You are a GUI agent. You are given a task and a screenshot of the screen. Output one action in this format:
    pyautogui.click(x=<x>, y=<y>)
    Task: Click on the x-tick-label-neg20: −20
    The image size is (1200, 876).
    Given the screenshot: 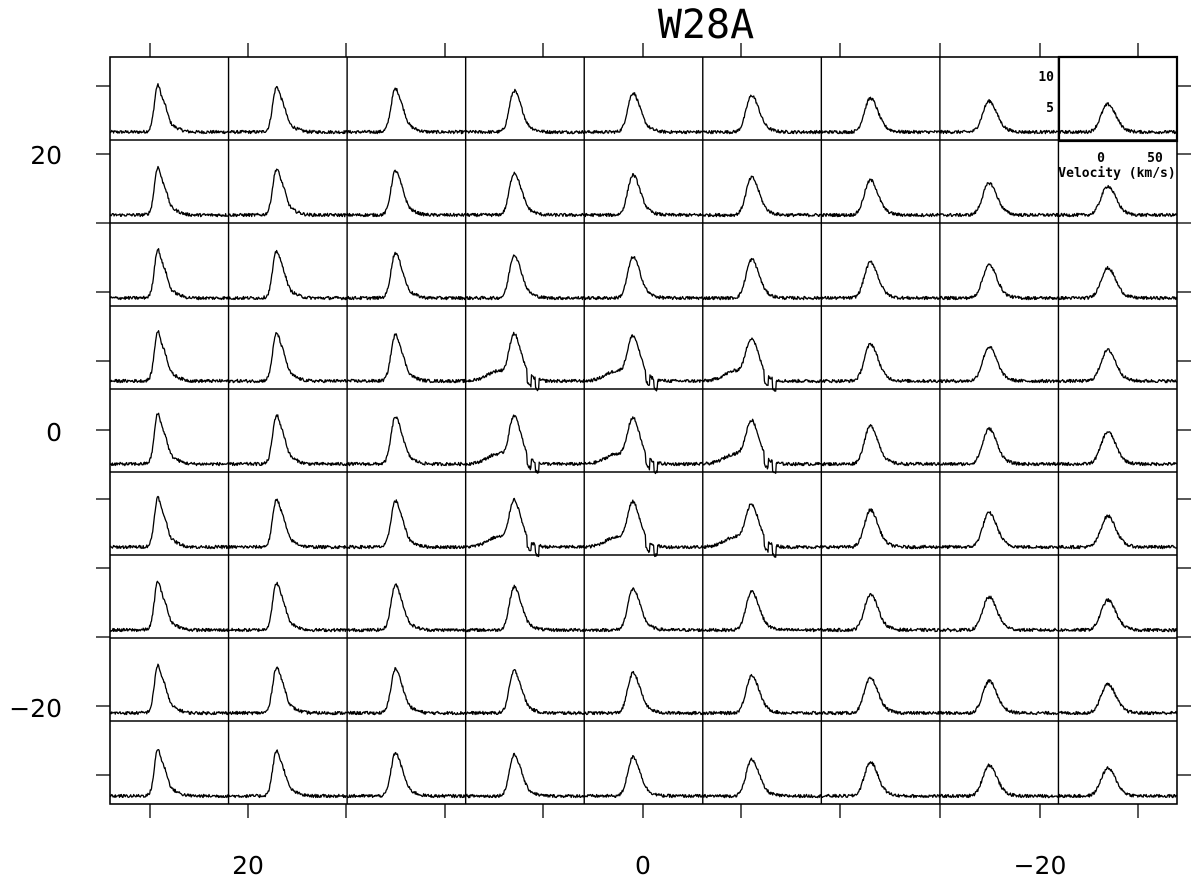 What is the action you would take?
    pyautogui.click(x=1040, y=863)
    